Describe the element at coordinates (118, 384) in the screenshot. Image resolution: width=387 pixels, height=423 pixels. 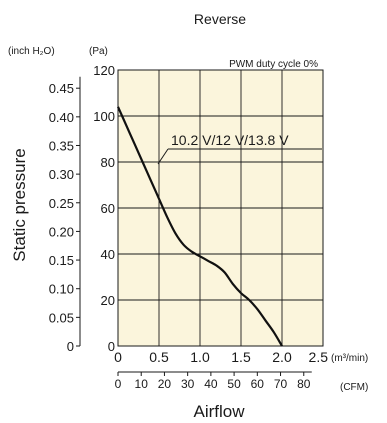
I see `cfm-tick-label: 0` at that location.